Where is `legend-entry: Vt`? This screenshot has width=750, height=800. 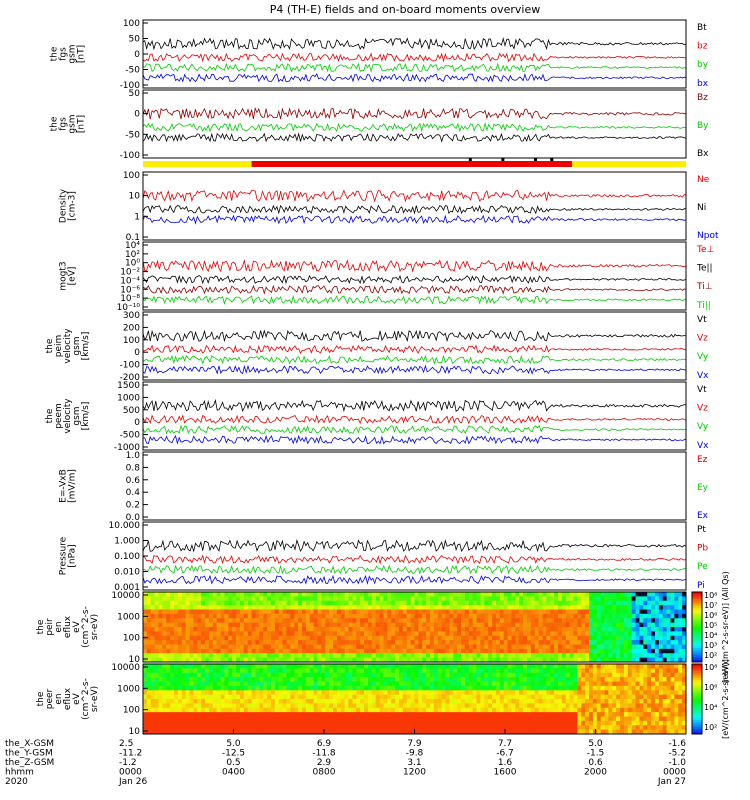
legend-entry: Vt is located at coordinates (702, 390).